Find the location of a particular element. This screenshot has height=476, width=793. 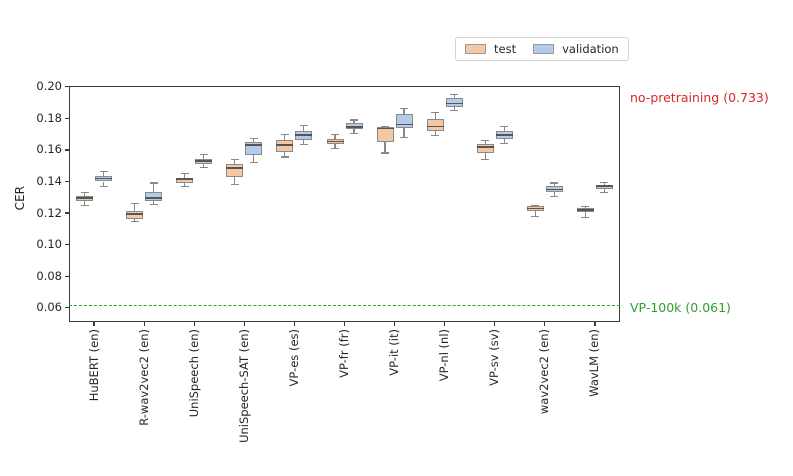

whisker-cap-bottom-test-UniSpeech-SAT-(en) is located at coordinates (234, 185).